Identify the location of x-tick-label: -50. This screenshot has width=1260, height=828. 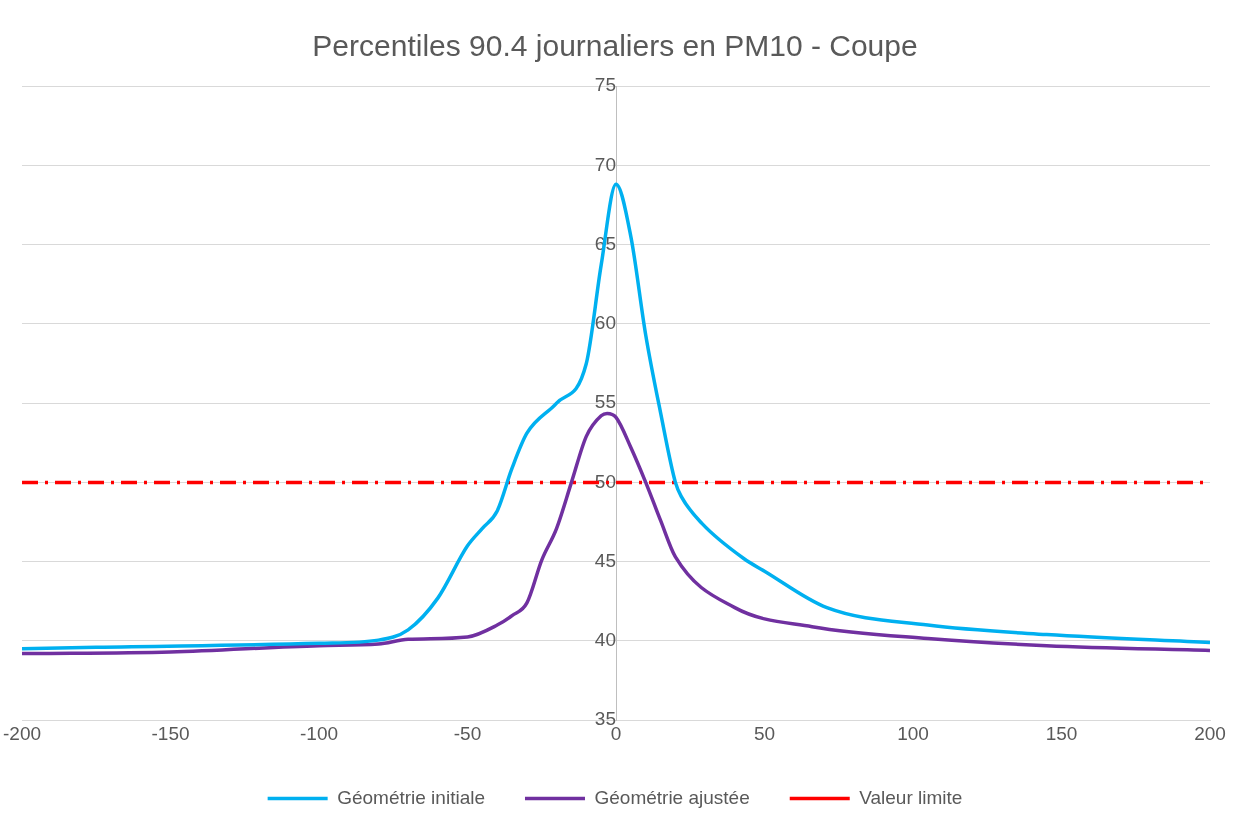
(467, 733).